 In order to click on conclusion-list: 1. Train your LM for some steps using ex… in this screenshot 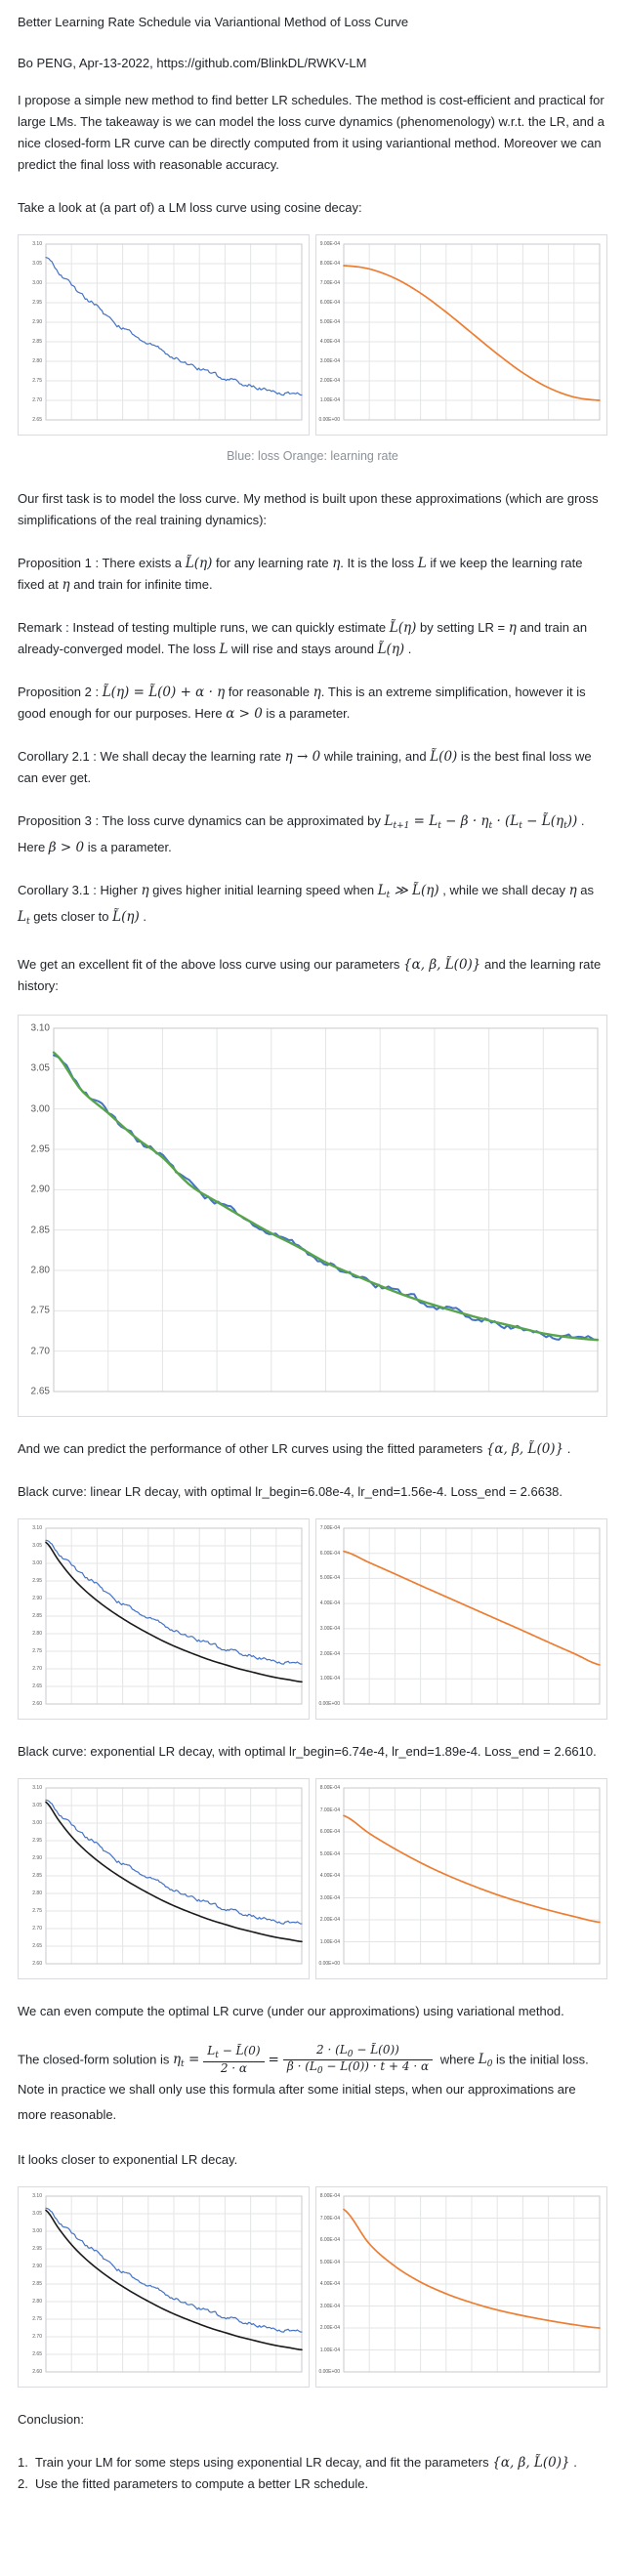, I will do `click(312, 2473)`.